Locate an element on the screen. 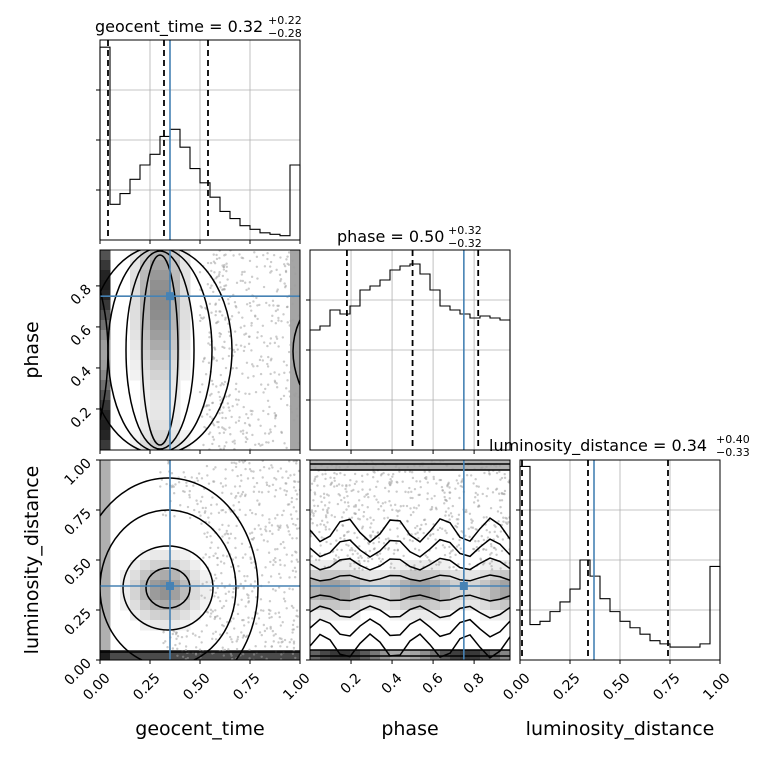  xtick-label-geocent_time: 1.00 is located at coordinates (296, 686).